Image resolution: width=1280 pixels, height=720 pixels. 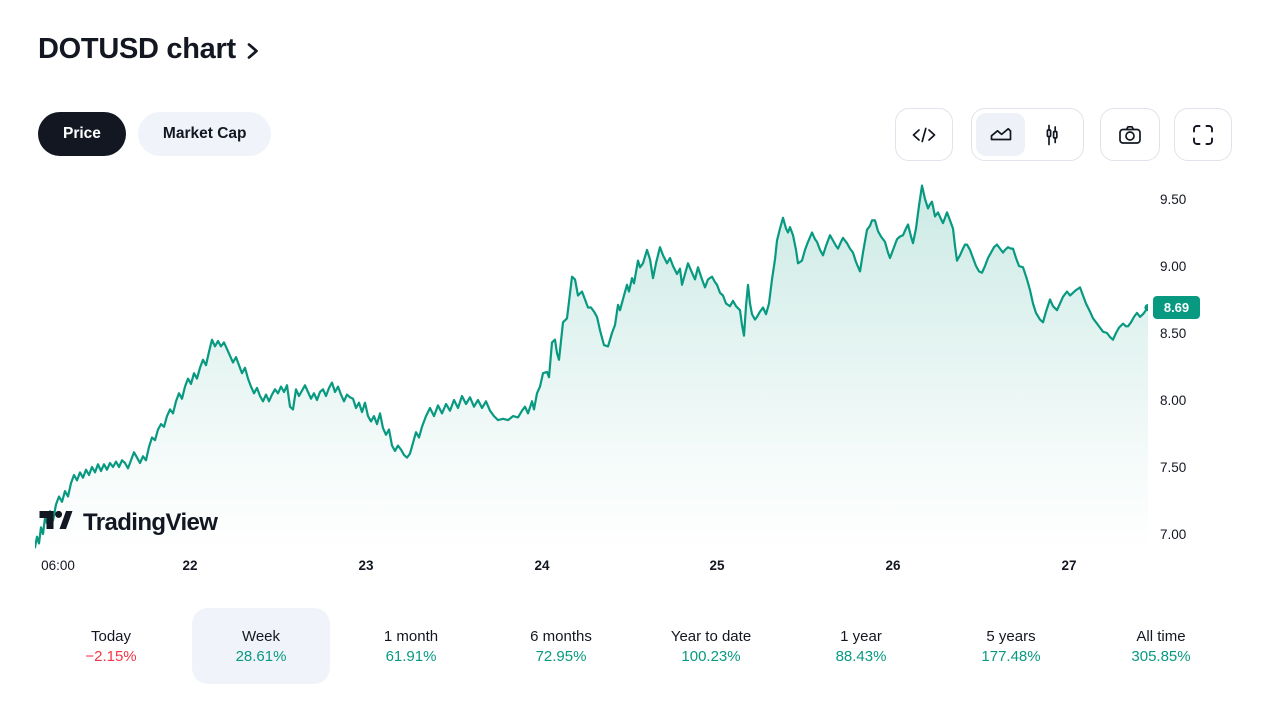 I want to click on price-tab: Price, so click(x=82, y=134).